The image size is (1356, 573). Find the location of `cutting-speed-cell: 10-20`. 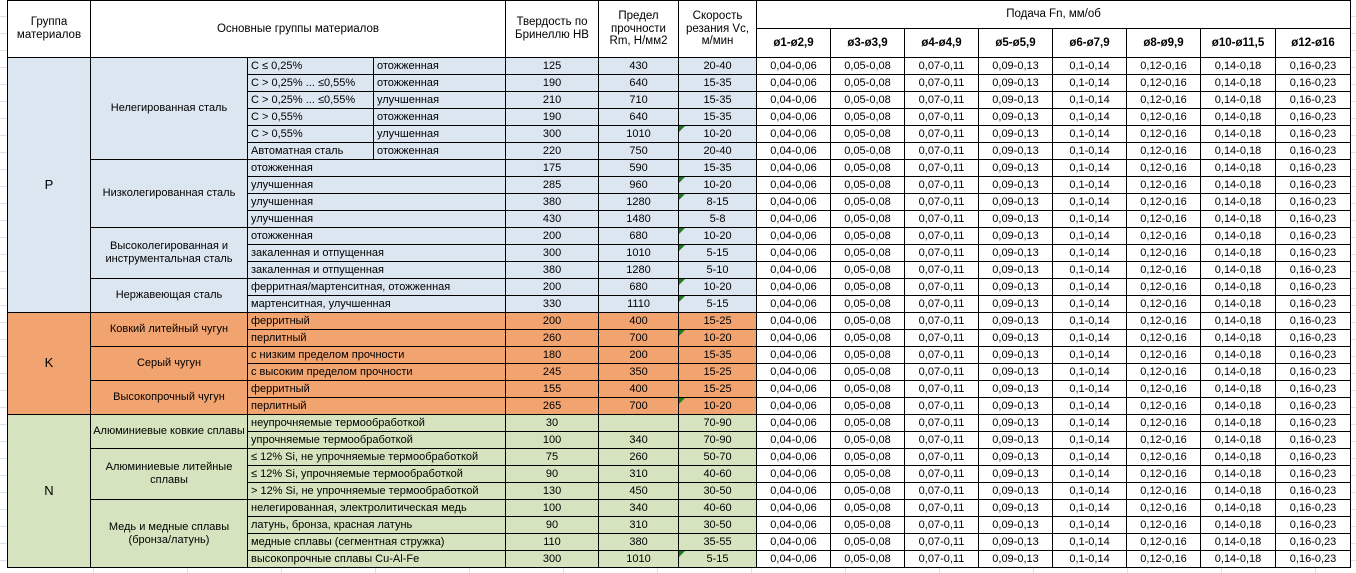

cutting-speed-cell: 10-20 is located at coordinates (718, 185).